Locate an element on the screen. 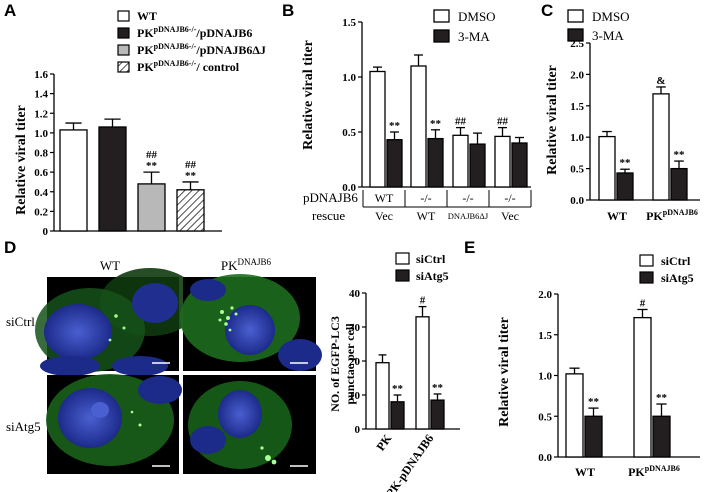 The height and width of the screenshot is (492, 708). panel-c-legend: DMSO 3-MA is located at coordinates (598, 26).